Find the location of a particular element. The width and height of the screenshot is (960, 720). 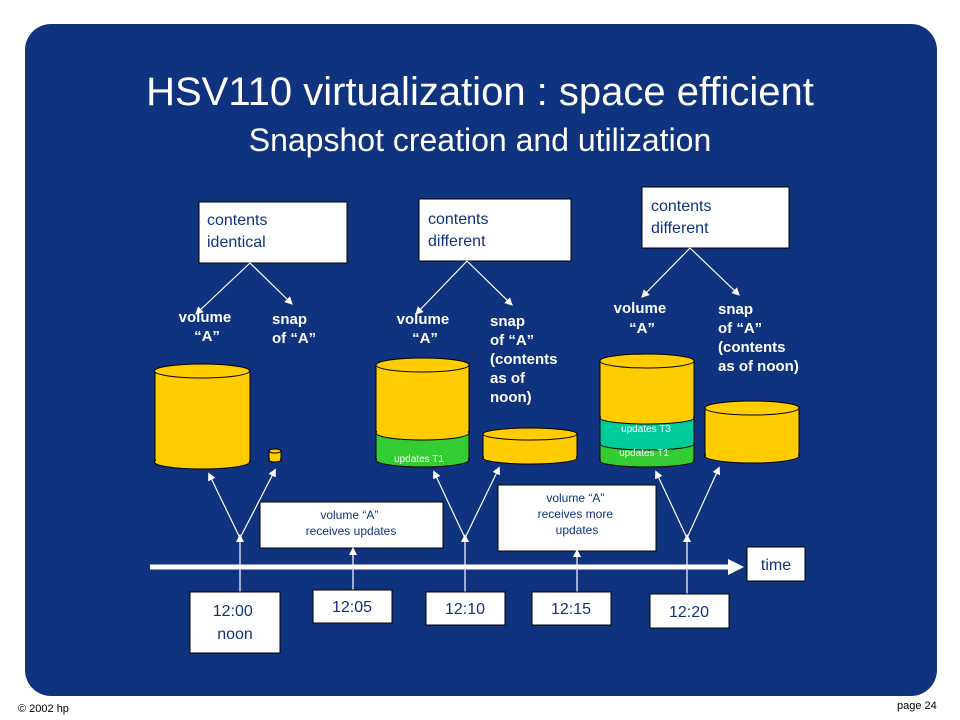

time-label-1200: 12:00 noon is located at coordinates (235, 623).